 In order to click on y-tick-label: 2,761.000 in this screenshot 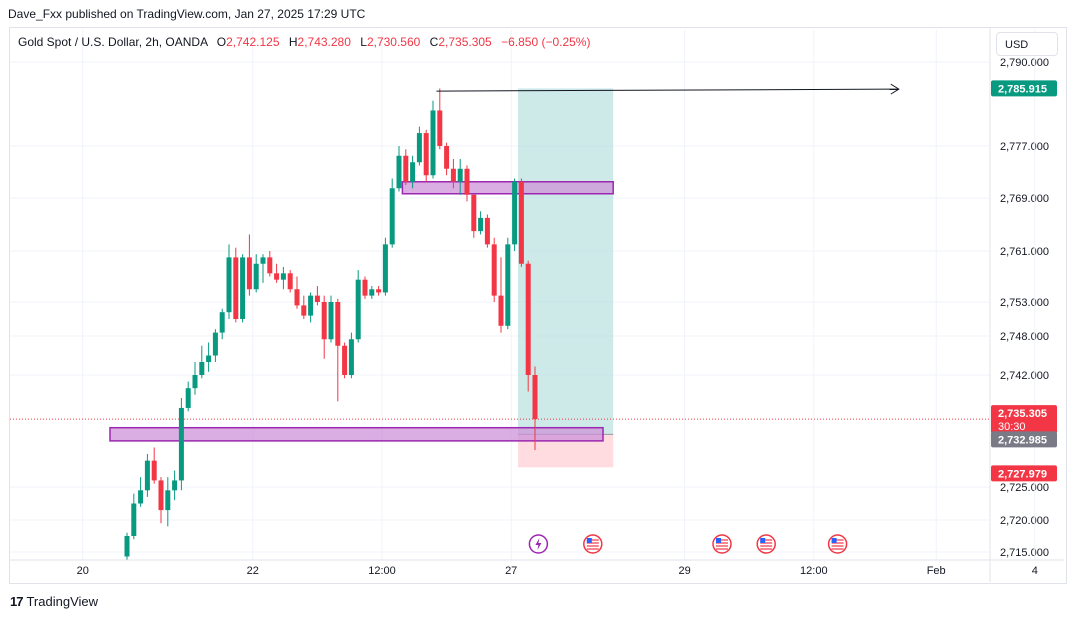, I will do `click(1024, 252)`.